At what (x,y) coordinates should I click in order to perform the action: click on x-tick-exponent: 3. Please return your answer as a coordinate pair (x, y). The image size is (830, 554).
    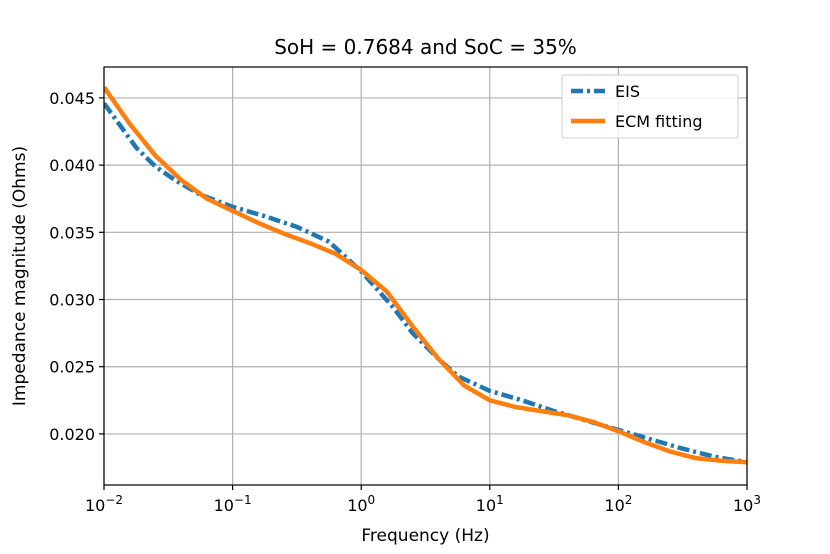
    Looking at the image, I should click on (757, 500).